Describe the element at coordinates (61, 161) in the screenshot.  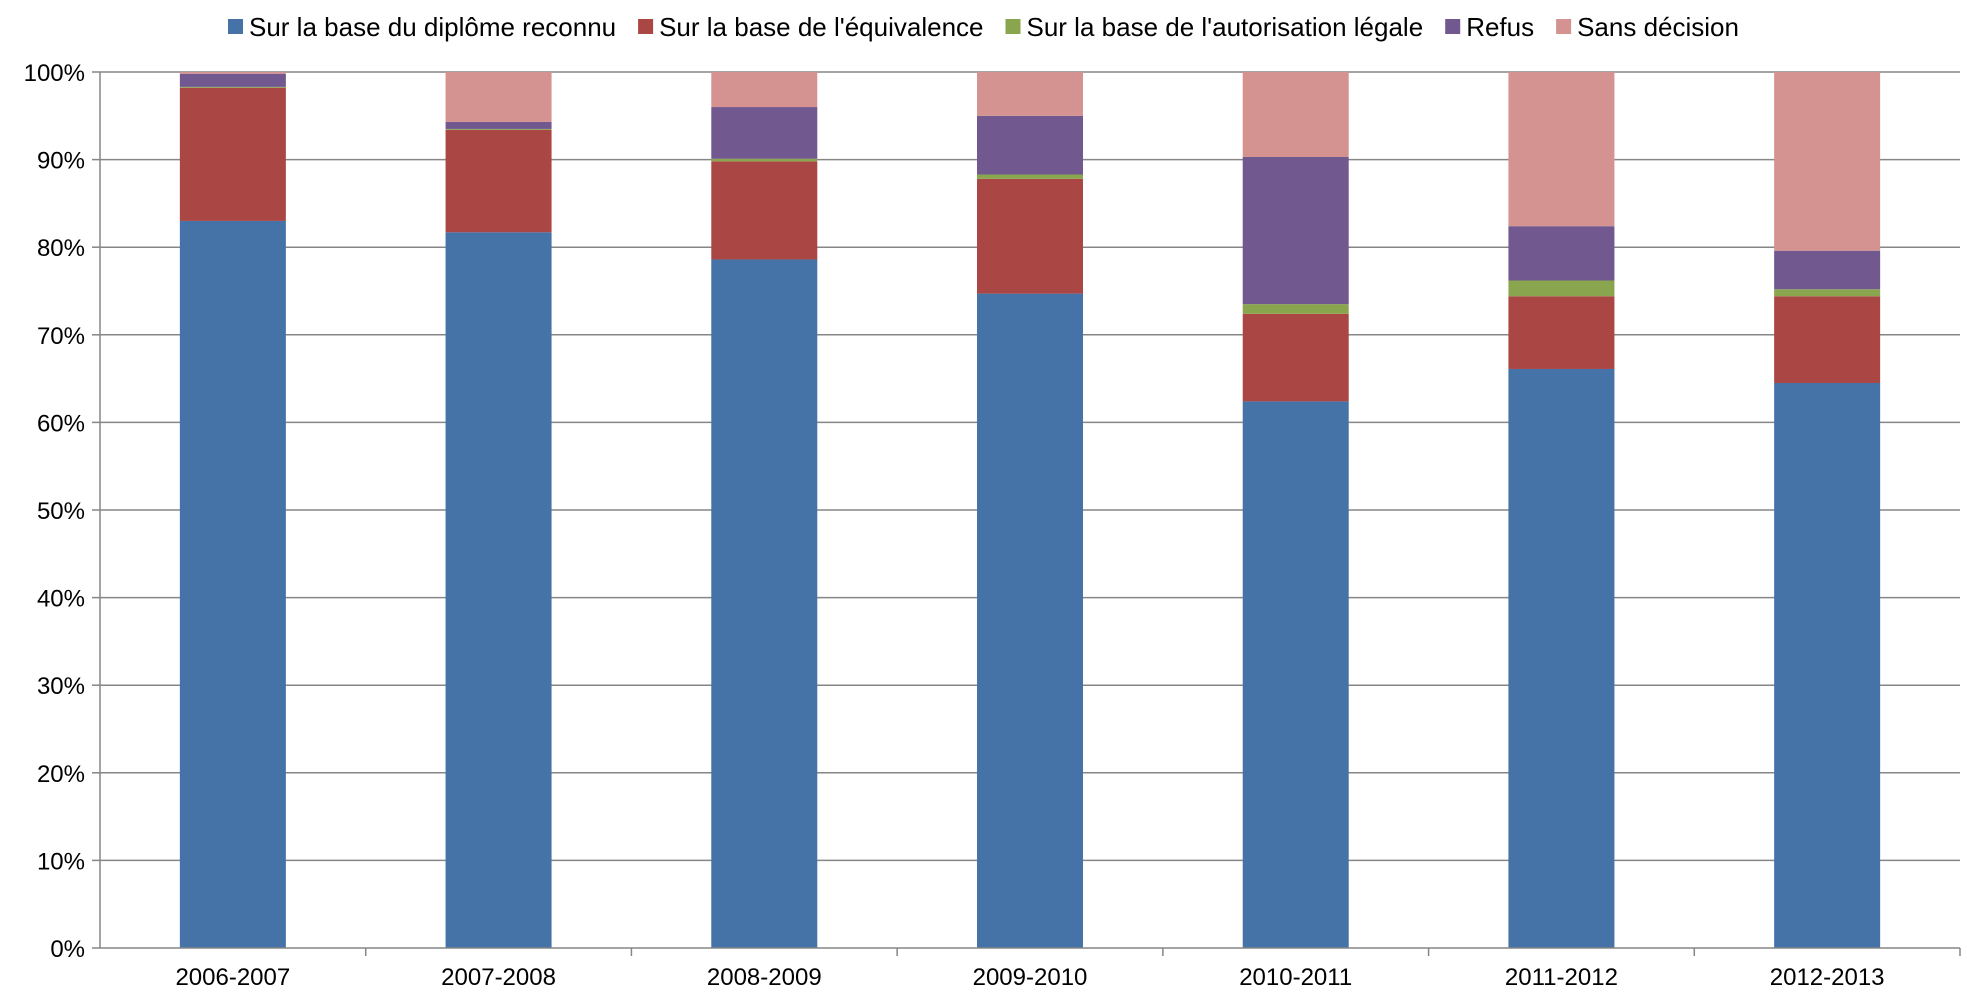
I see `y-tick-label: 90%` at that location.